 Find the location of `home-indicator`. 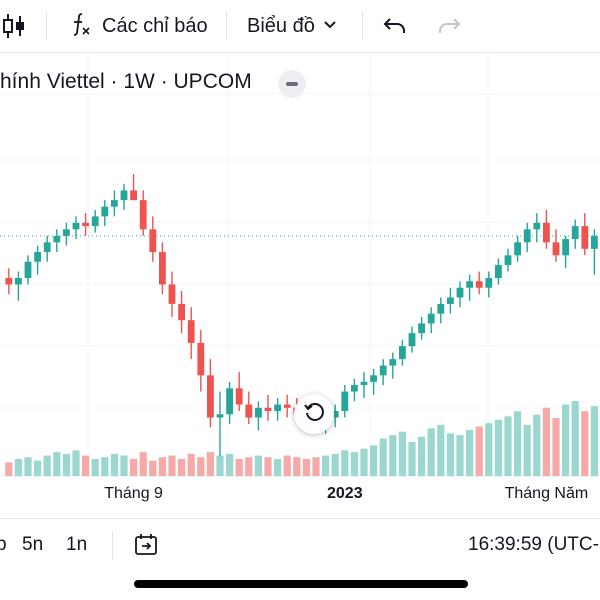

home-indicator is located at coordinates (301, 584).